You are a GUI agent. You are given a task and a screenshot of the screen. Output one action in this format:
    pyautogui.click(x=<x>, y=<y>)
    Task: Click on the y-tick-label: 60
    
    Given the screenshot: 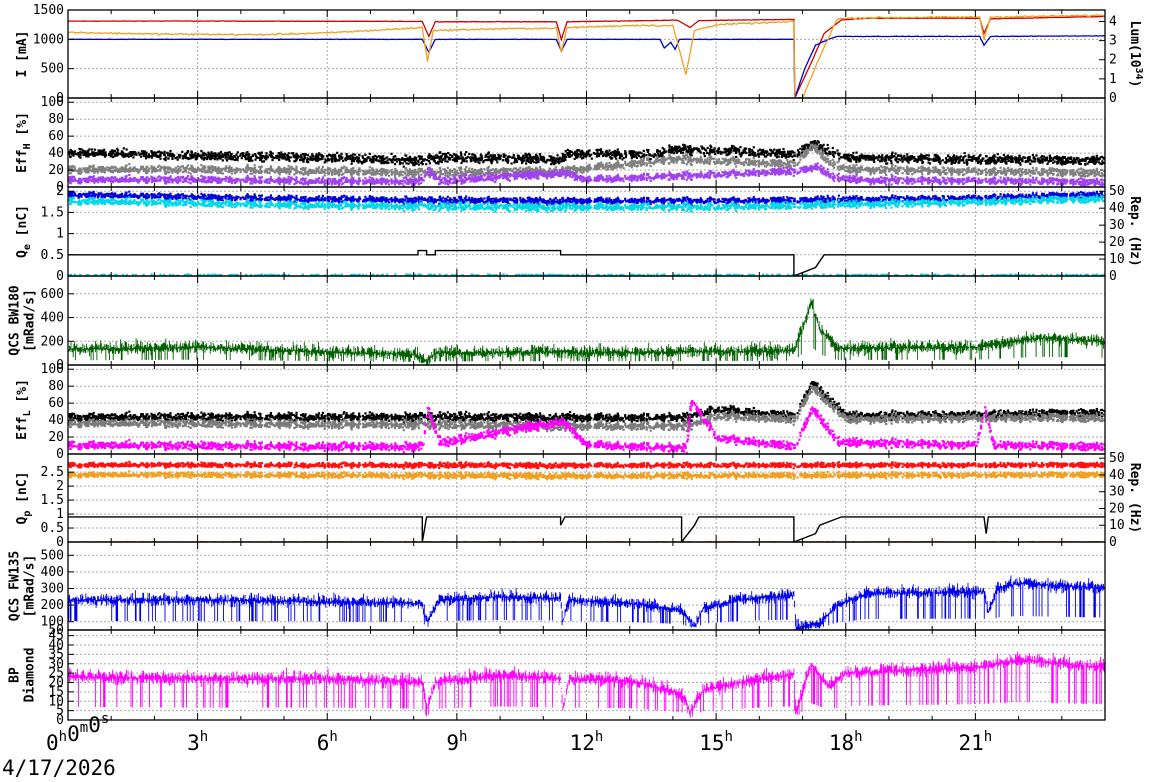 What is the action you would take?
    pyautogui.click(x=56, y=403)
    